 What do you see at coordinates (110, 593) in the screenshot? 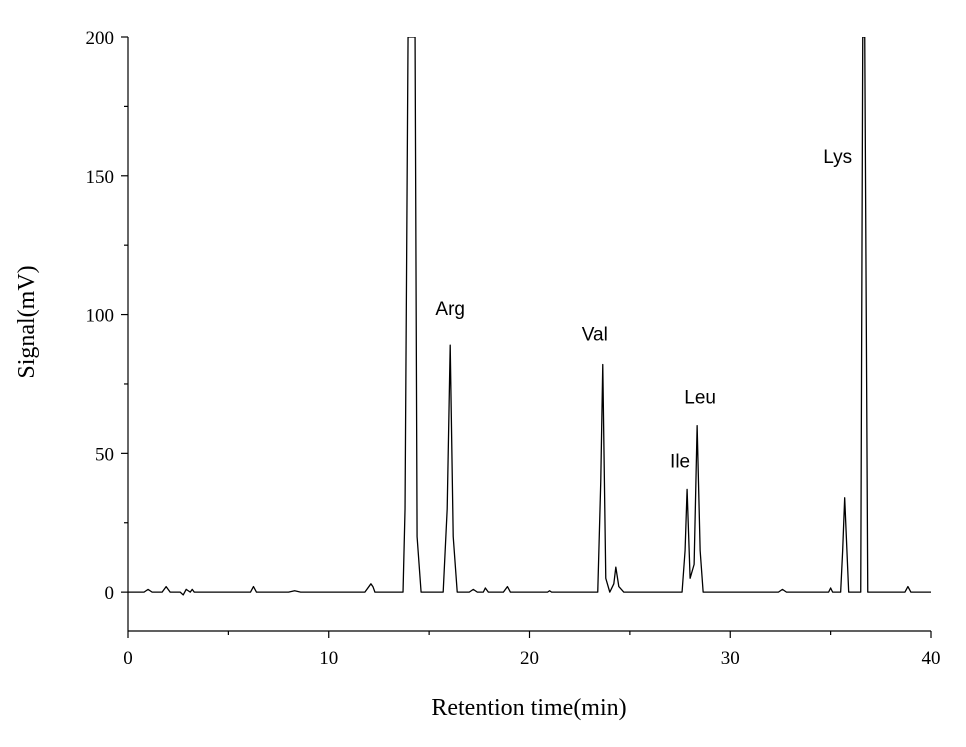
I see `y-tick-label: 0` at bounding box center [110, 593].